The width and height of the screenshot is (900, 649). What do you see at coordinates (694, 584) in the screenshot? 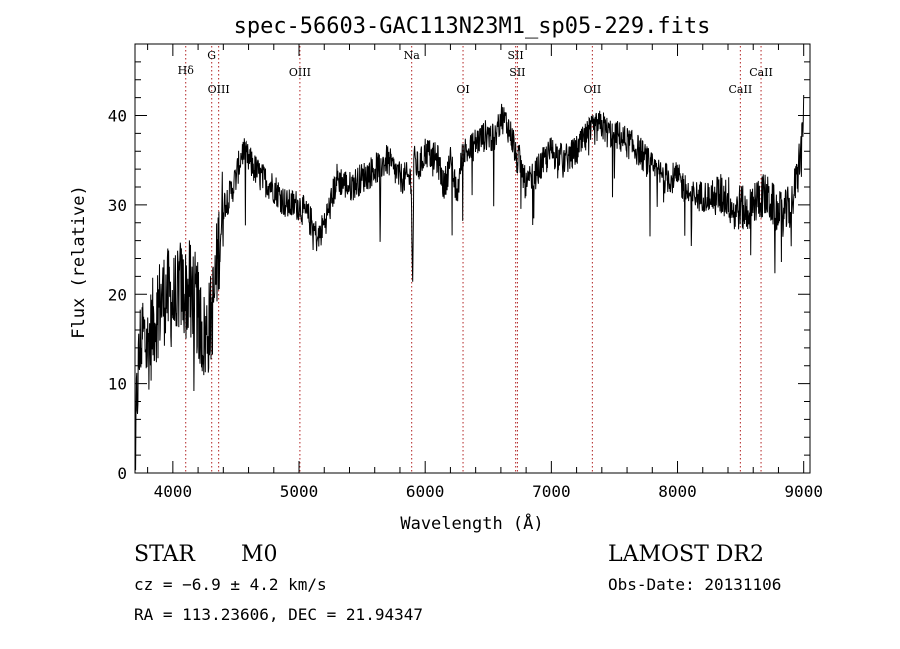
I see `observation-date: Obs-Date: 20131106` at bounding box center [694, 584].